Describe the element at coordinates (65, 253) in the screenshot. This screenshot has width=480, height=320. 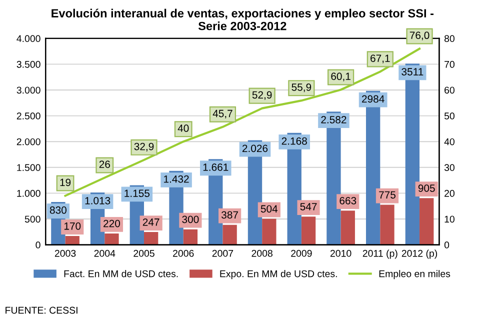
I see `x-tick-label: 2003` at that location.